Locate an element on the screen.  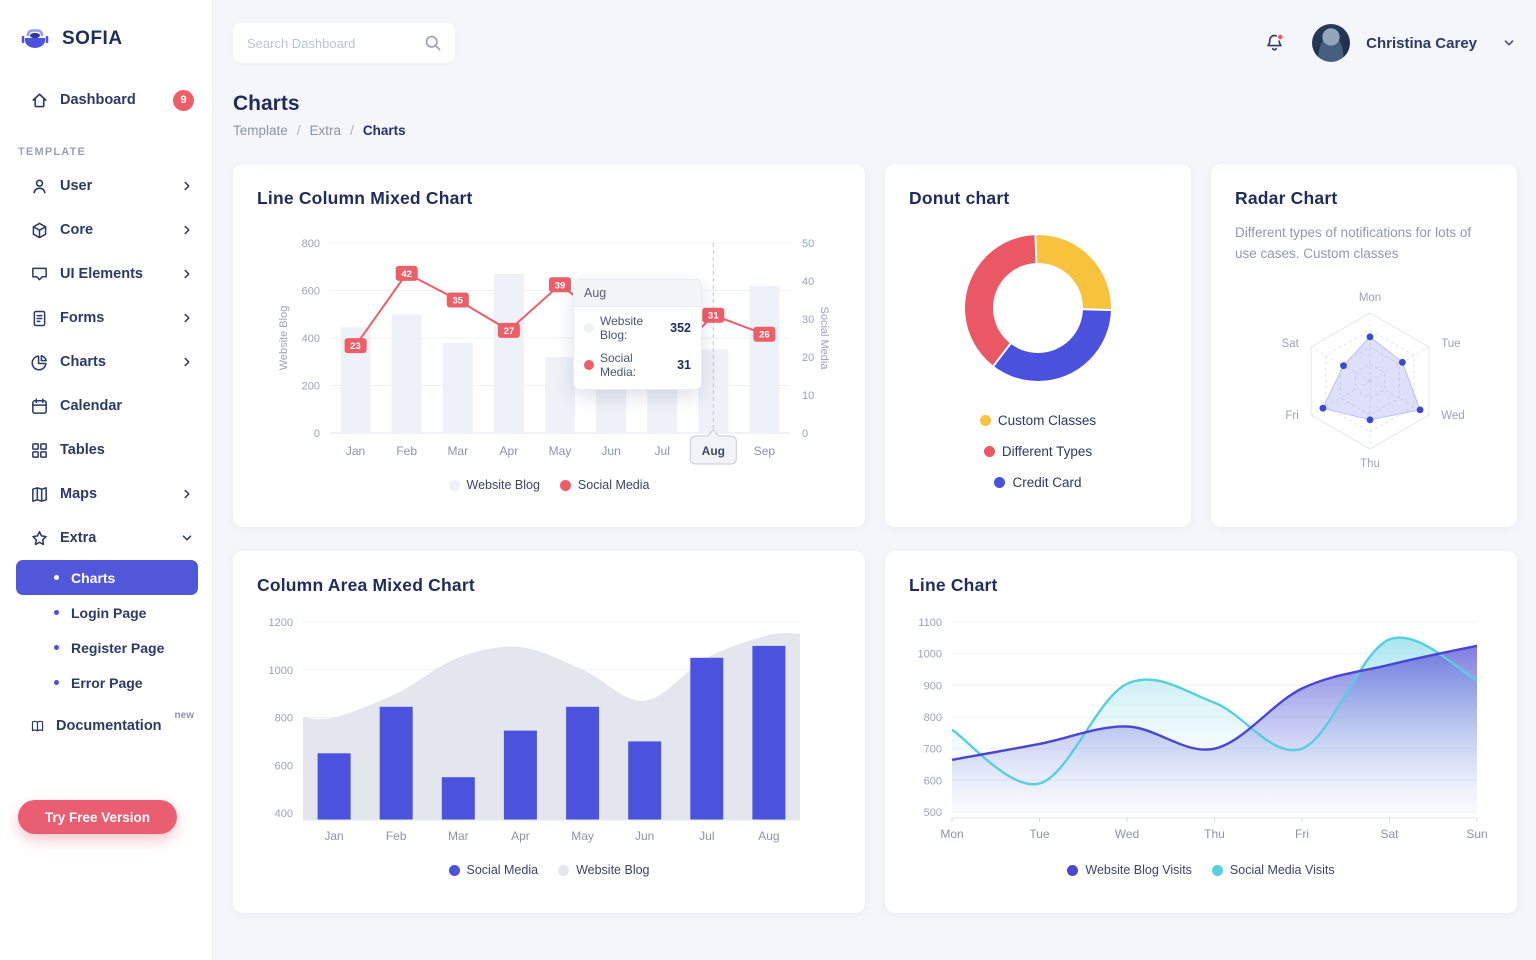
user-avatar is located at coordinates (1331, 43).